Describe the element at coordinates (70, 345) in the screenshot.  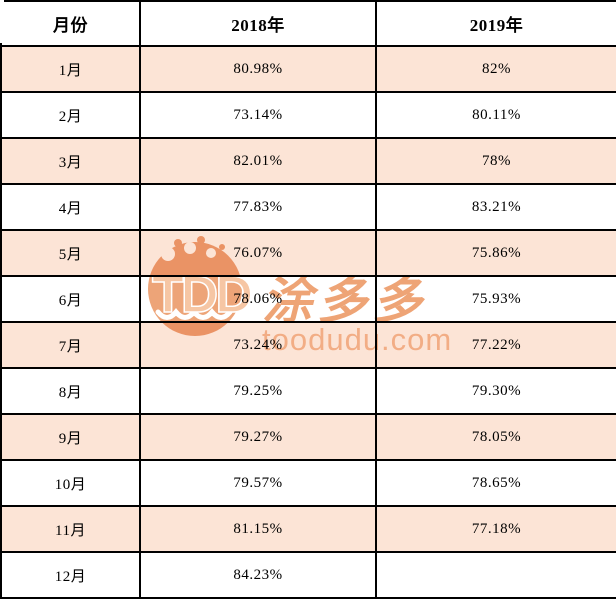
I see `month-cell: 7月` at that location.